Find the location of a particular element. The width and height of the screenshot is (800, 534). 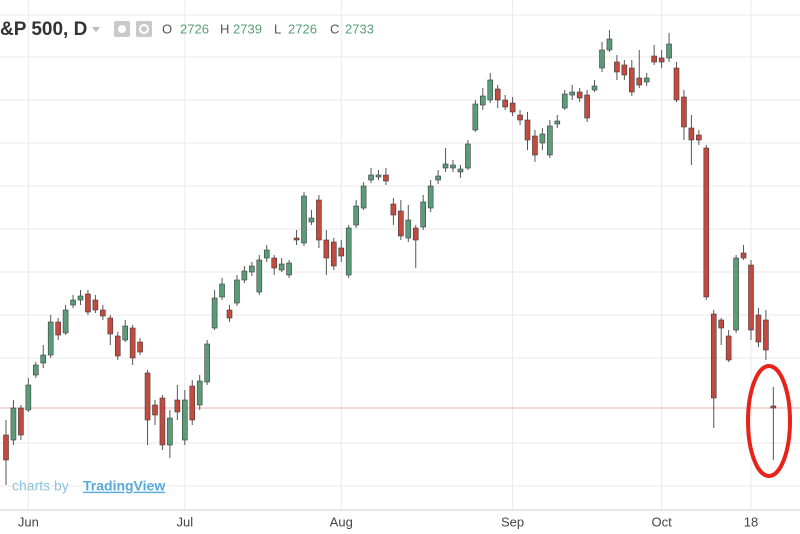

ohlc-legend: O 2726 H 2739 L 2726 C 2733 is located at coordinates (268, 28).